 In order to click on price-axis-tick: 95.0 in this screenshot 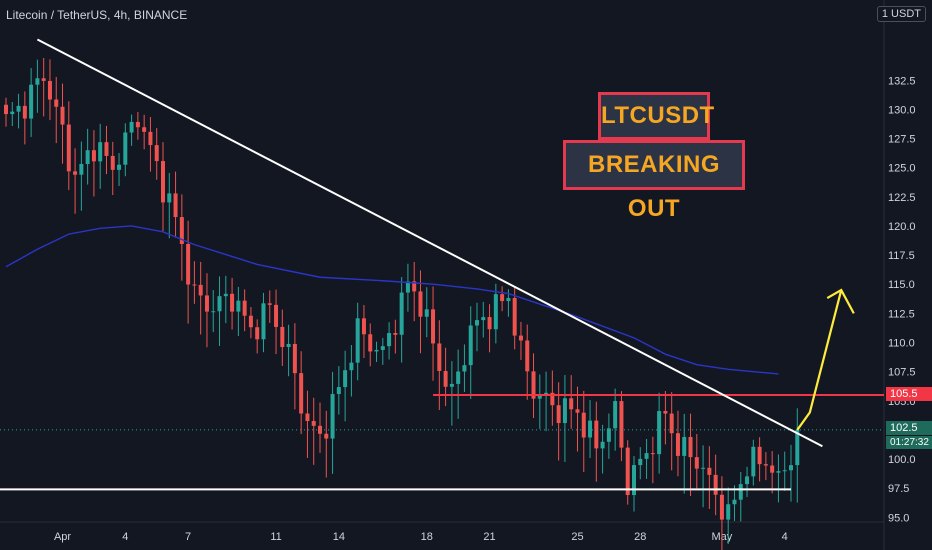, I will do `click(898, 518)`.